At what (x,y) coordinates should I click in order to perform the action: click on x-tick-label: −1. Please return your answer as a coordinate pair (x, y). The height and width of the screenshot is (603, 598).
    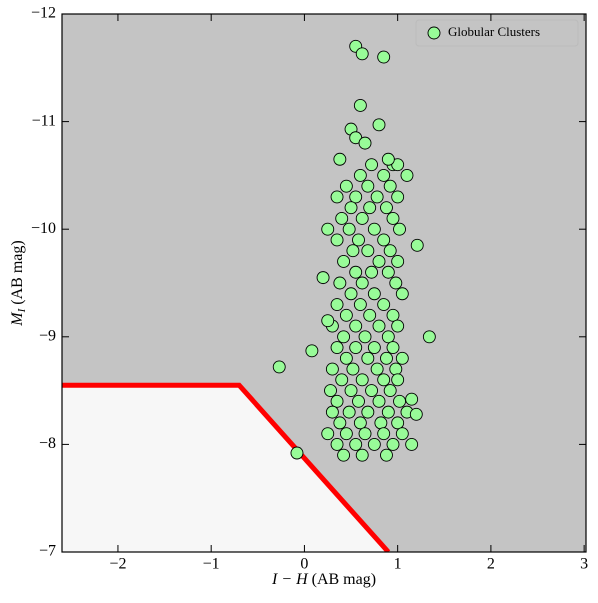
    Looking at the image, I should click on (211, 564).